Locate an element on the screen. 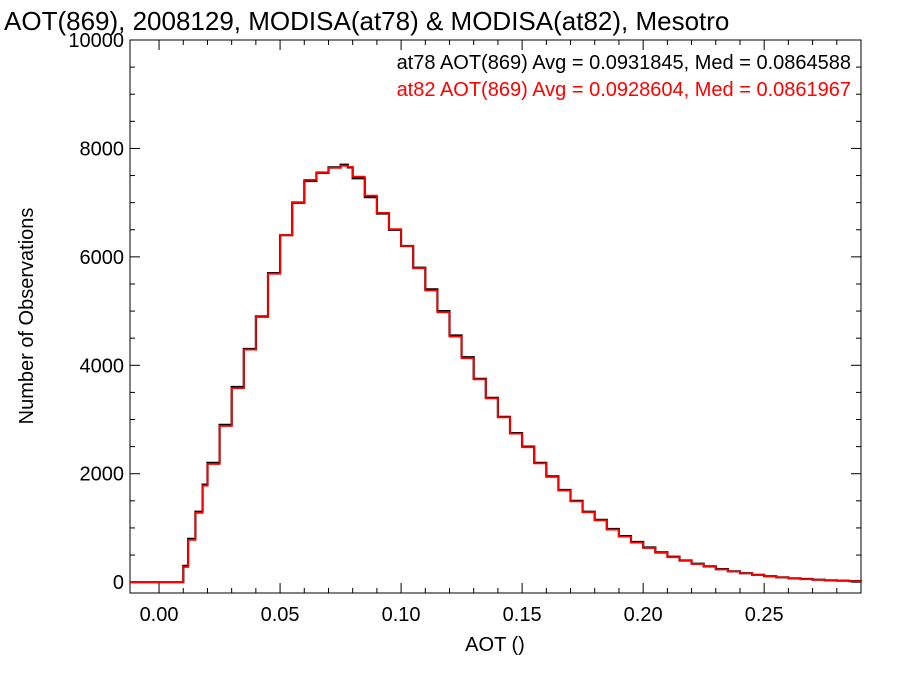 The image size is (900, 675). y-tick-label: 8000 is located at coordinates (102, 149).